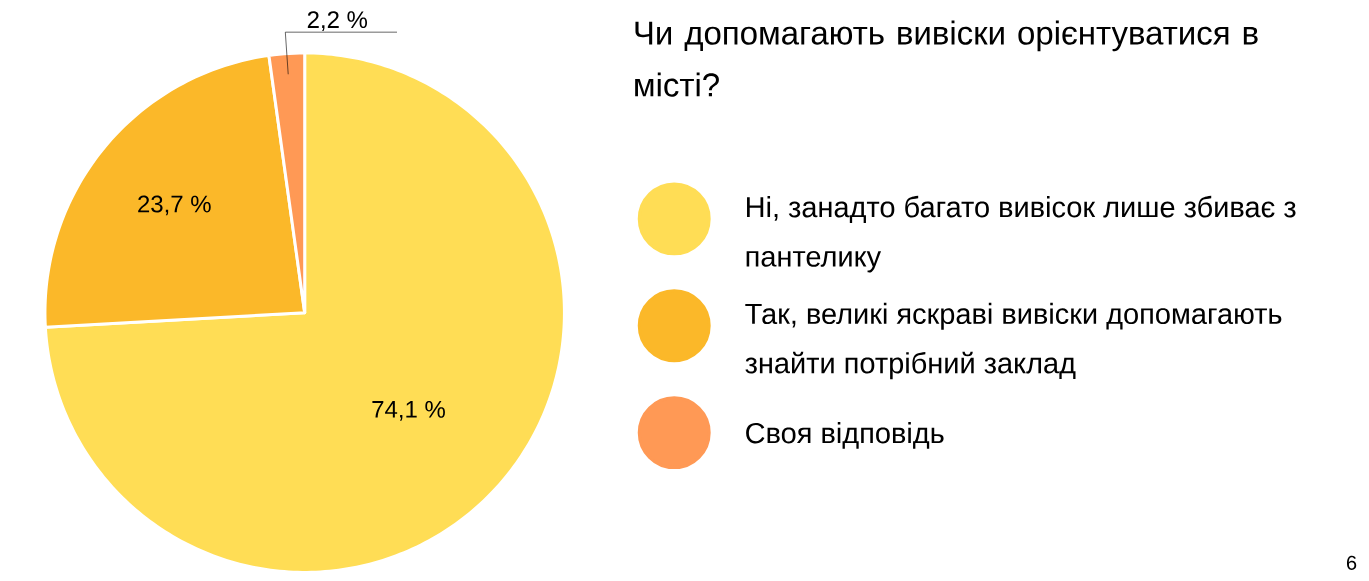  Describe the element at coordinates (337, 20) in the screenshot. I see `data-label: 2,2 %` at that location.